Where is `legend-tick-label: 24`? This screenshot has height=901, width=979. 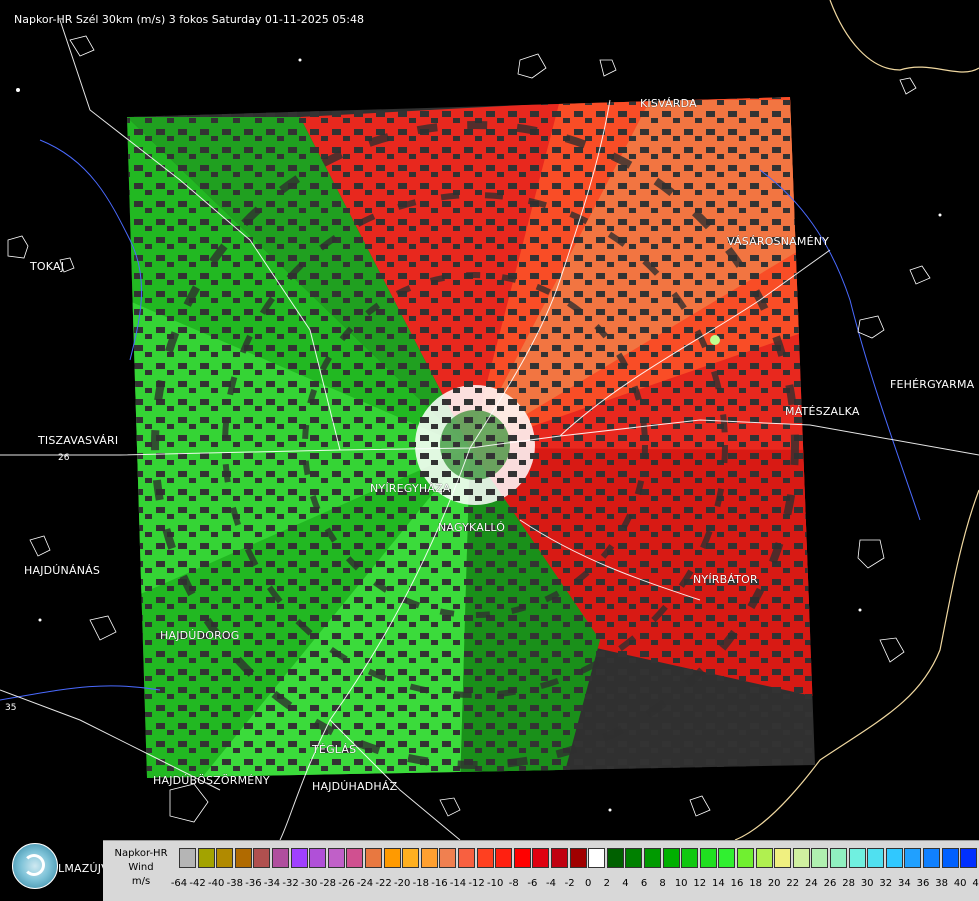 legend-tick-label: 24 is located at coordinates (811, 883).